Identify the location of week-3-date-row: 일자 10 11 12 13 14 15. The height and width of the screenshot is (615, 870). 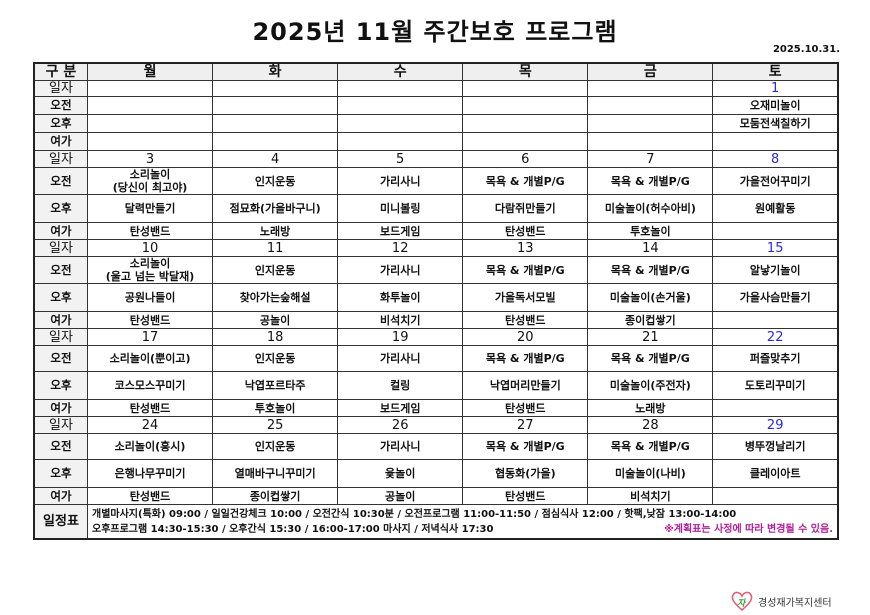
(436, 248).